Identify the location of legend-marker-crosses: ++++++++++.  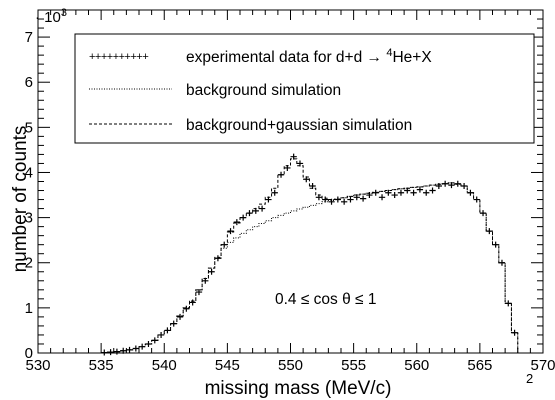
(118, 57).